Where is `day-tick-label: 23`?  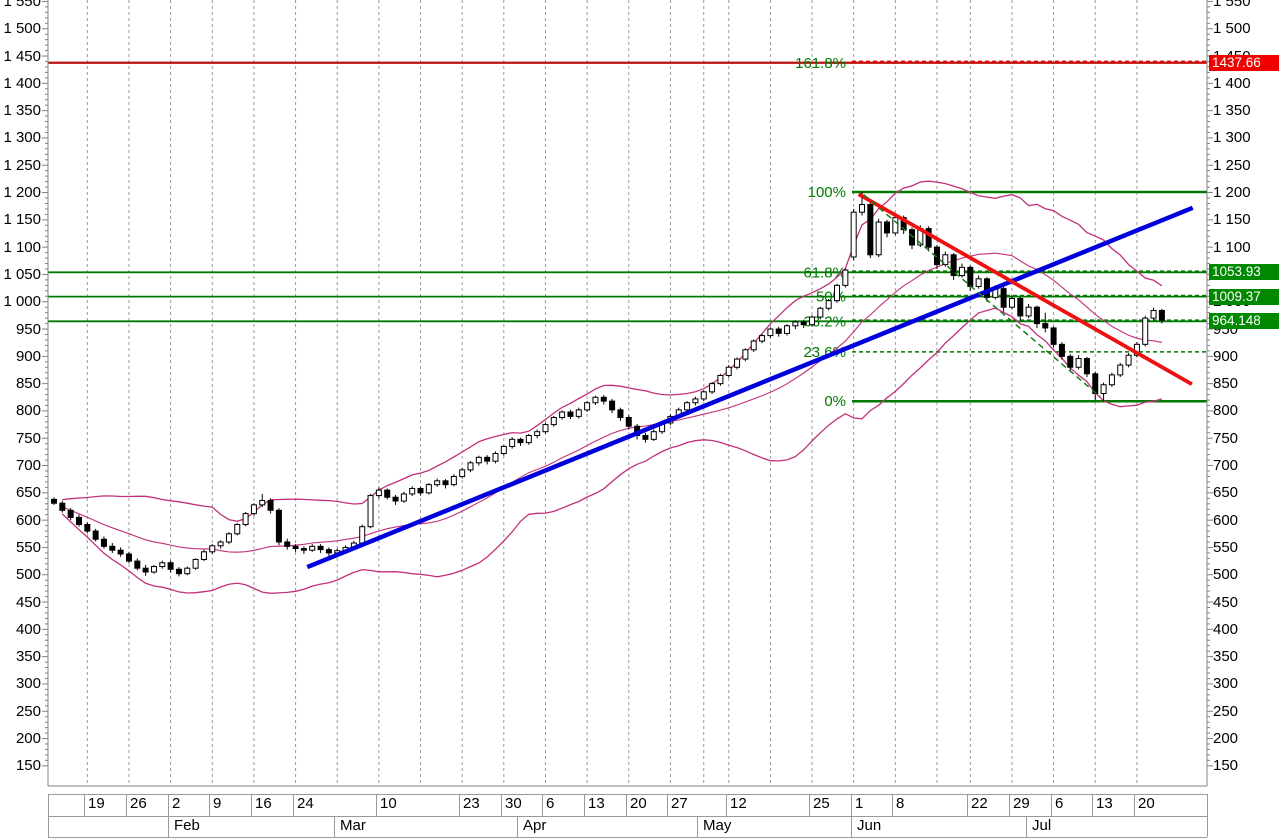
day-tick-label: 23 is located at coordinates (471, 803).